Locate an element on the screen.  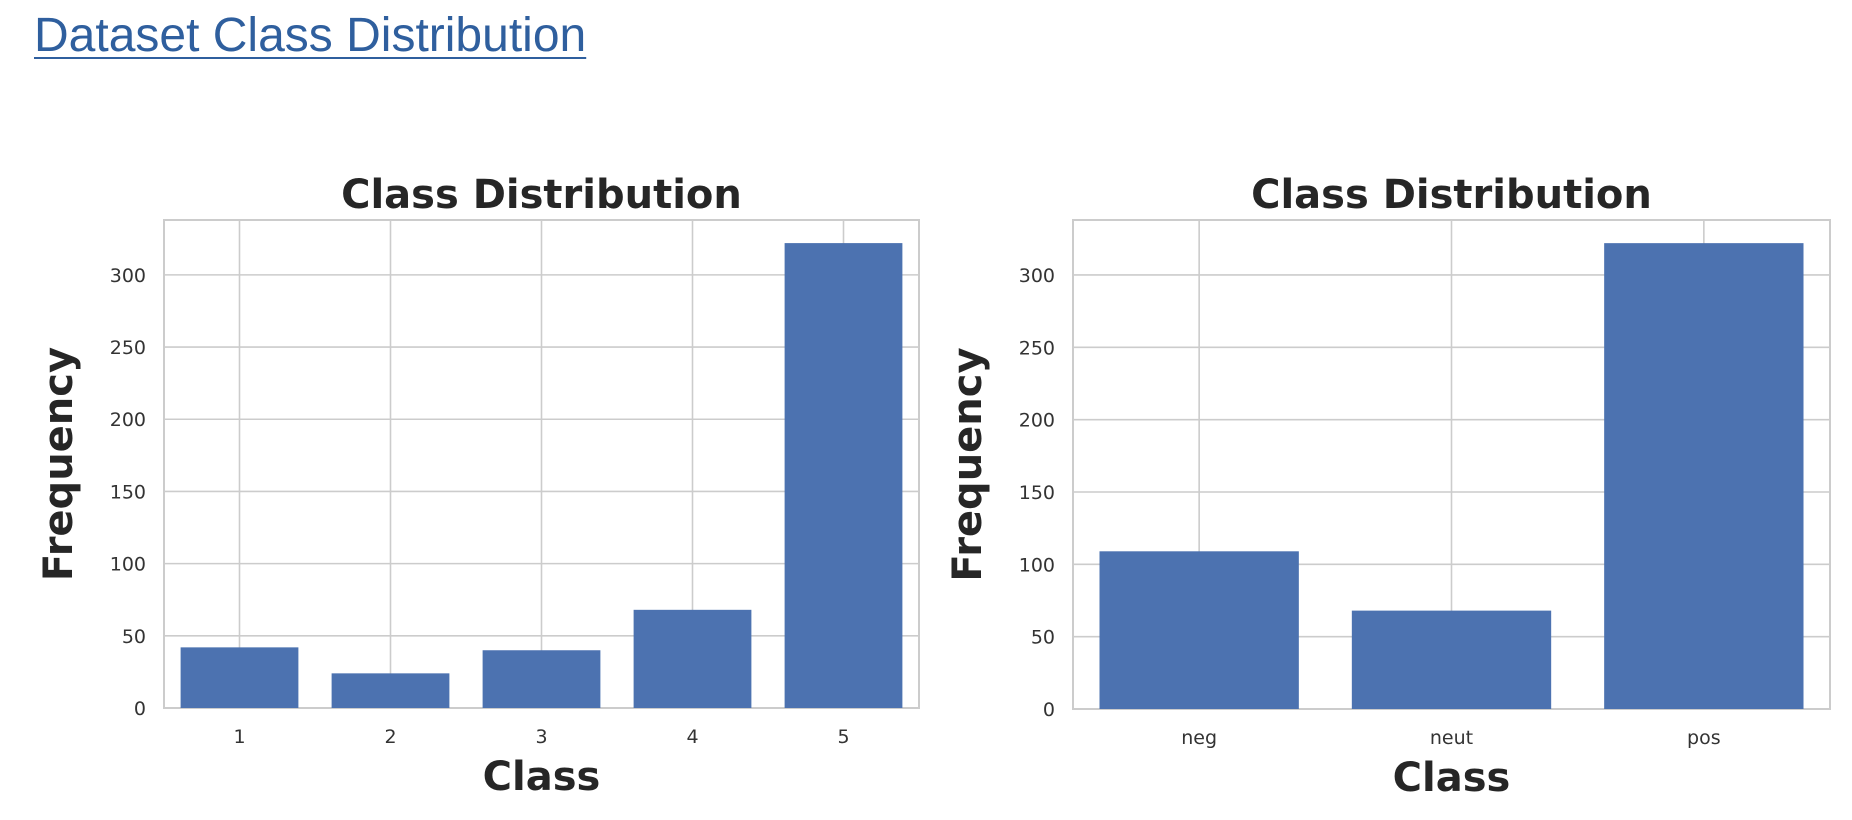
x-tick-label: 5 is located at coordinates (843, 737).